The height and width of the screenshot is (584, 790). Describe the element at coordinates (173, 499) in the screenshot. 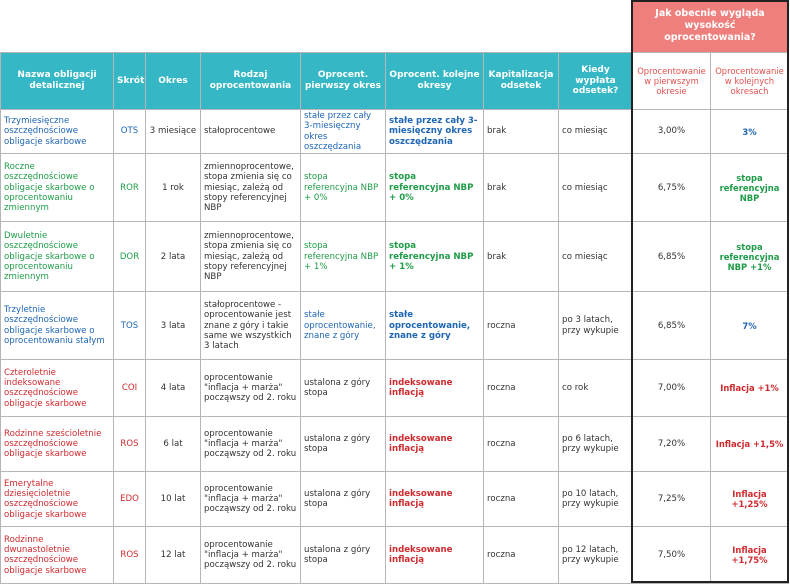

I see `table-cell: 10 lat` at that location.